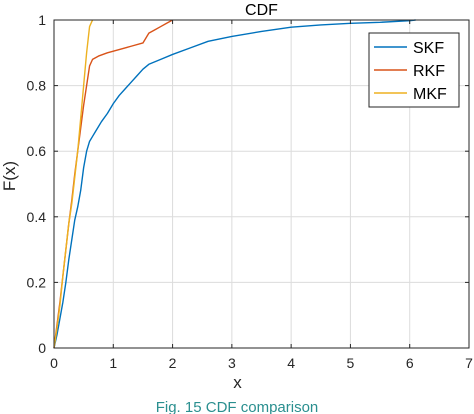 The image size is (474, 414). Describe the element at coordinates (410, 363) in the screenshot. I see `x-tick-label: 6` at that location.